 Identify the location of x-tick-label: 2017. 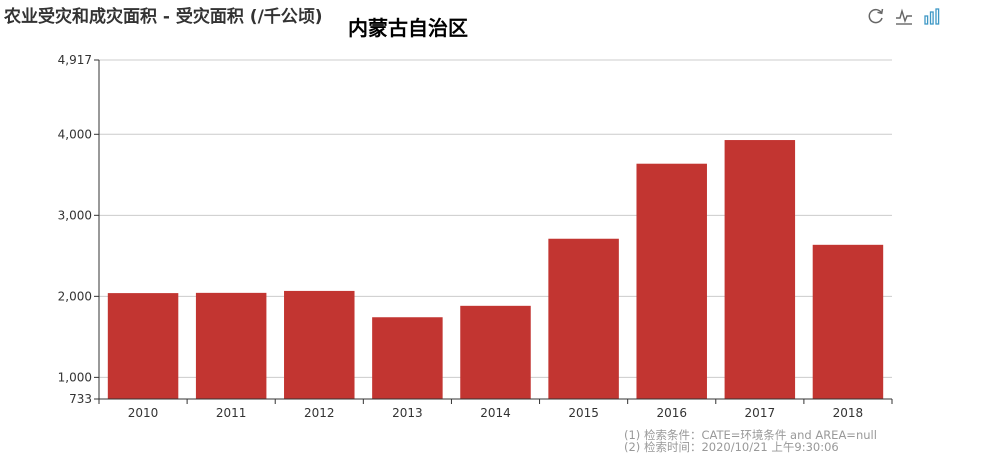
(760, 413).